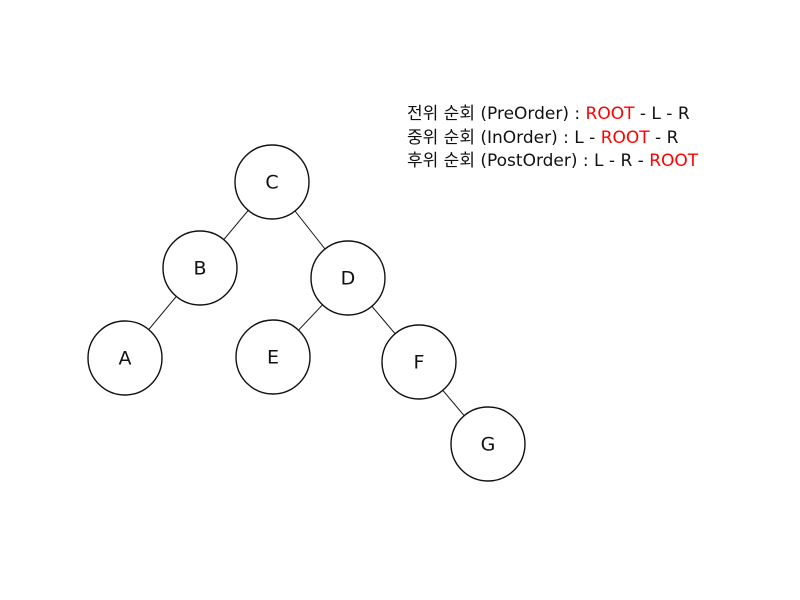  Describe the element at coordinates (236, 225) in the screenshot. I see `edge-c-b` at that location.